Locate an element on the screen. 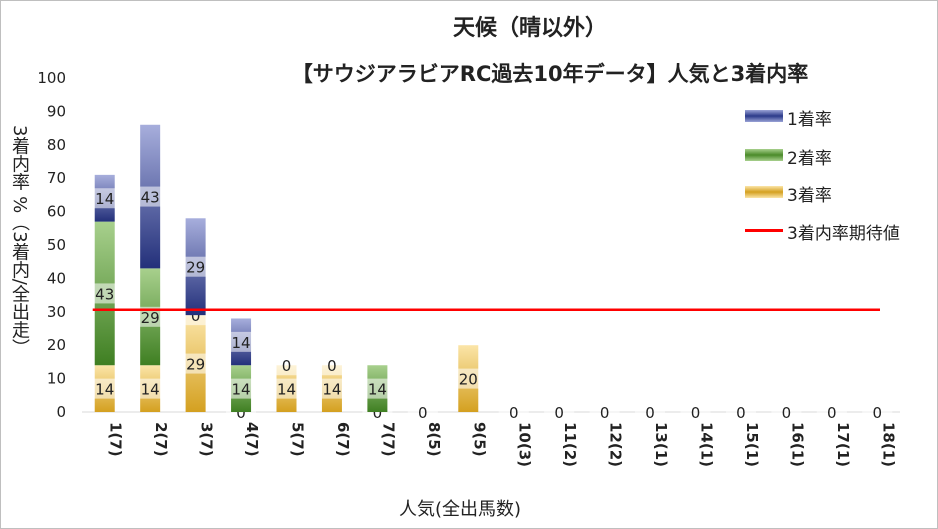 The image size is (938, 529). x-tick-label: 3(7) is located at coordinates (207, 439).